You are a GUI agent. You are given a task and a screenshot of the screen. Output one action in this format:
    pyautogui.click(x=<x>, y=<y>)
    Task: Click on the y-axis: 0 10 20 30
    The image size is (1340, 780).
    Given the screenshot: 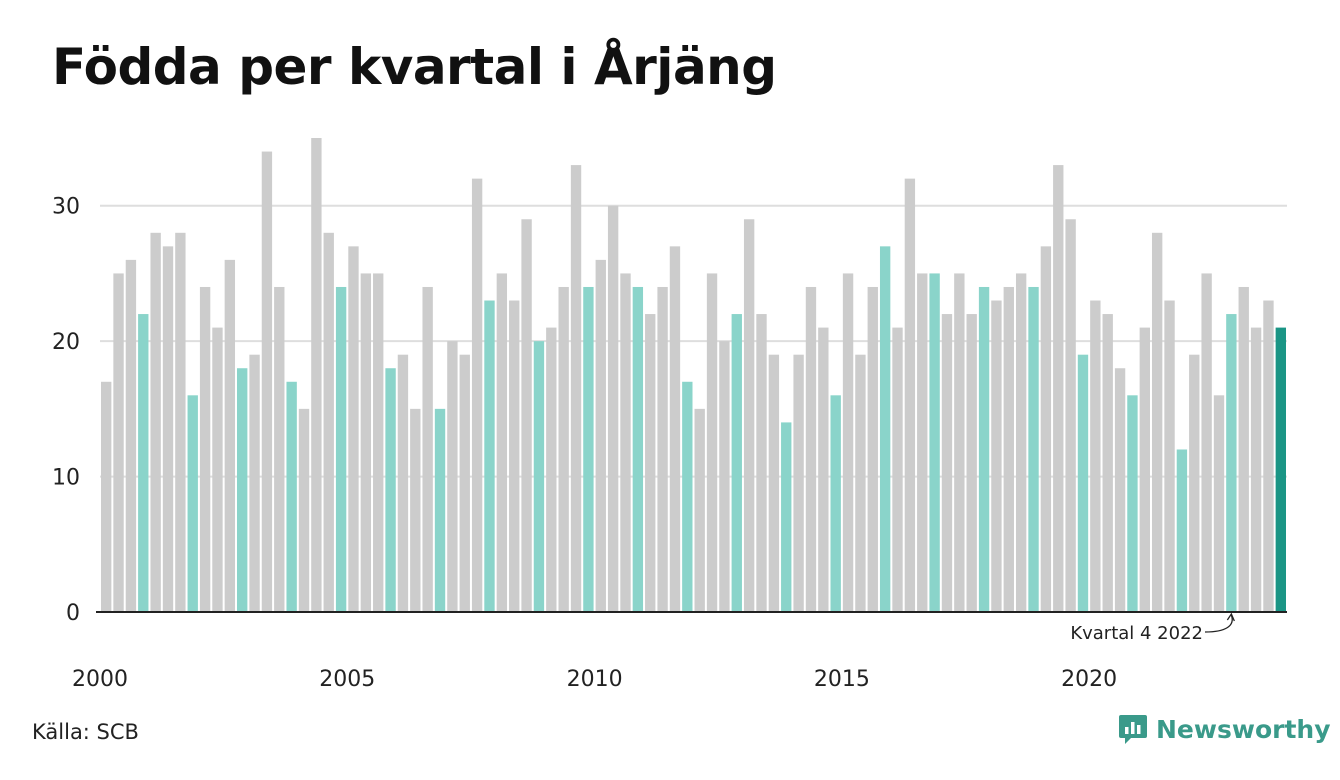 What is the action you would take?
    pyautogui.click(x=66, y=410)
    